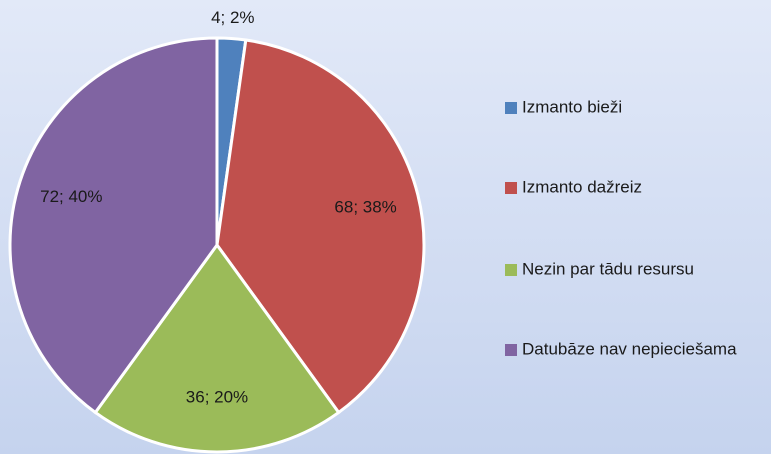 Image resolution: width=771 pixels, height=454 pixels. Describe the element at coordinates (582, 186) in the screenshot. I see `legend-label: Izmanto dažreiz` at that location.